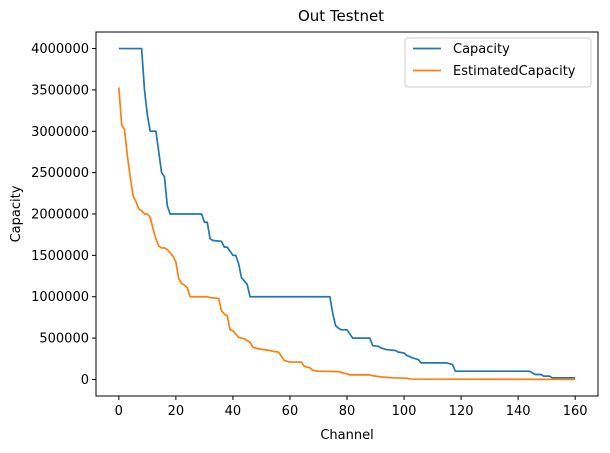 Image resolution: width=610 pixels, height=453 pixels. Describe the element at coordinates (60, 173) in the screenshot. I see `y-tick-label: 2500000` at that location.